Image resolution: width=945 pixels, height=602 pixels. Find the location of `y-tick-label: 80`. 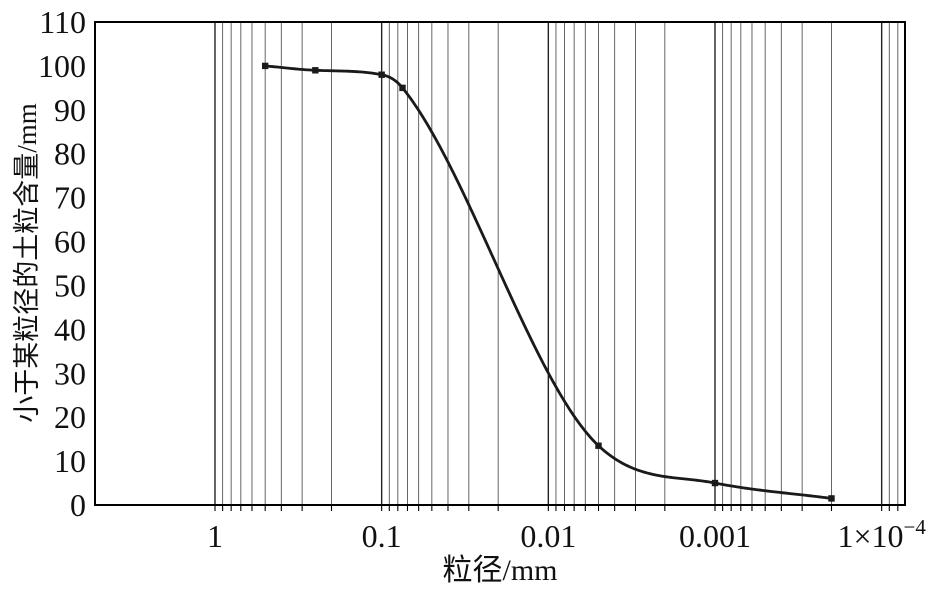

y-tick-label: 80 is located at coordinates (70, 154).